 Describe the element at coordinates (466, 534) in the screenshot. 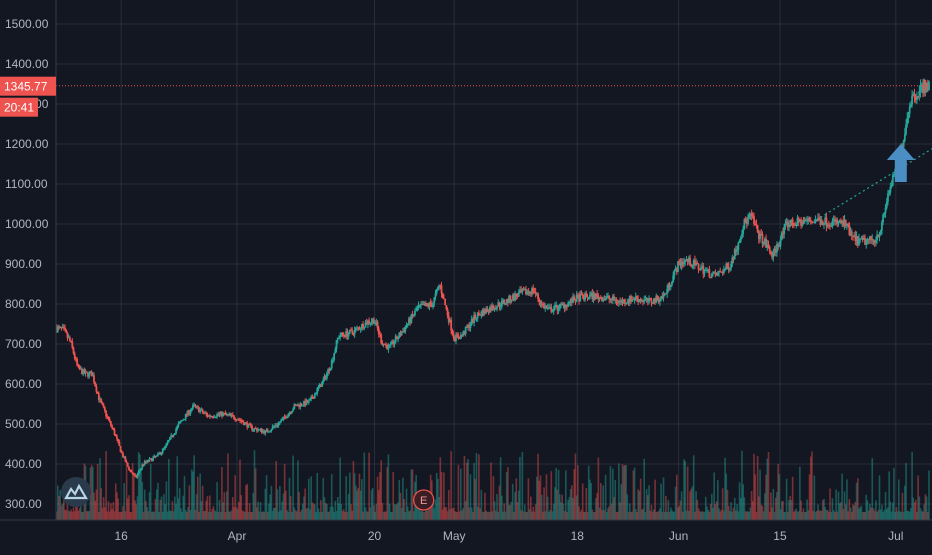

I see `x-axis: 16 Apr 20 May 18 Jun 15 Jul` at that location.